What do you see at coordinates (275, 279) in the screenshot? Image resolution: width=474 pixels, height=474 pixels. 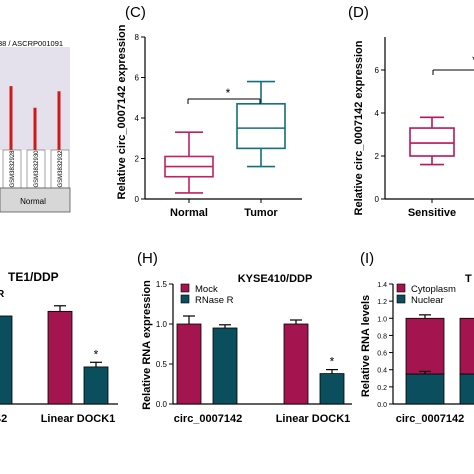 I see `panel-h-title: KYSE410/DDP` at bounding box center [275, 279].